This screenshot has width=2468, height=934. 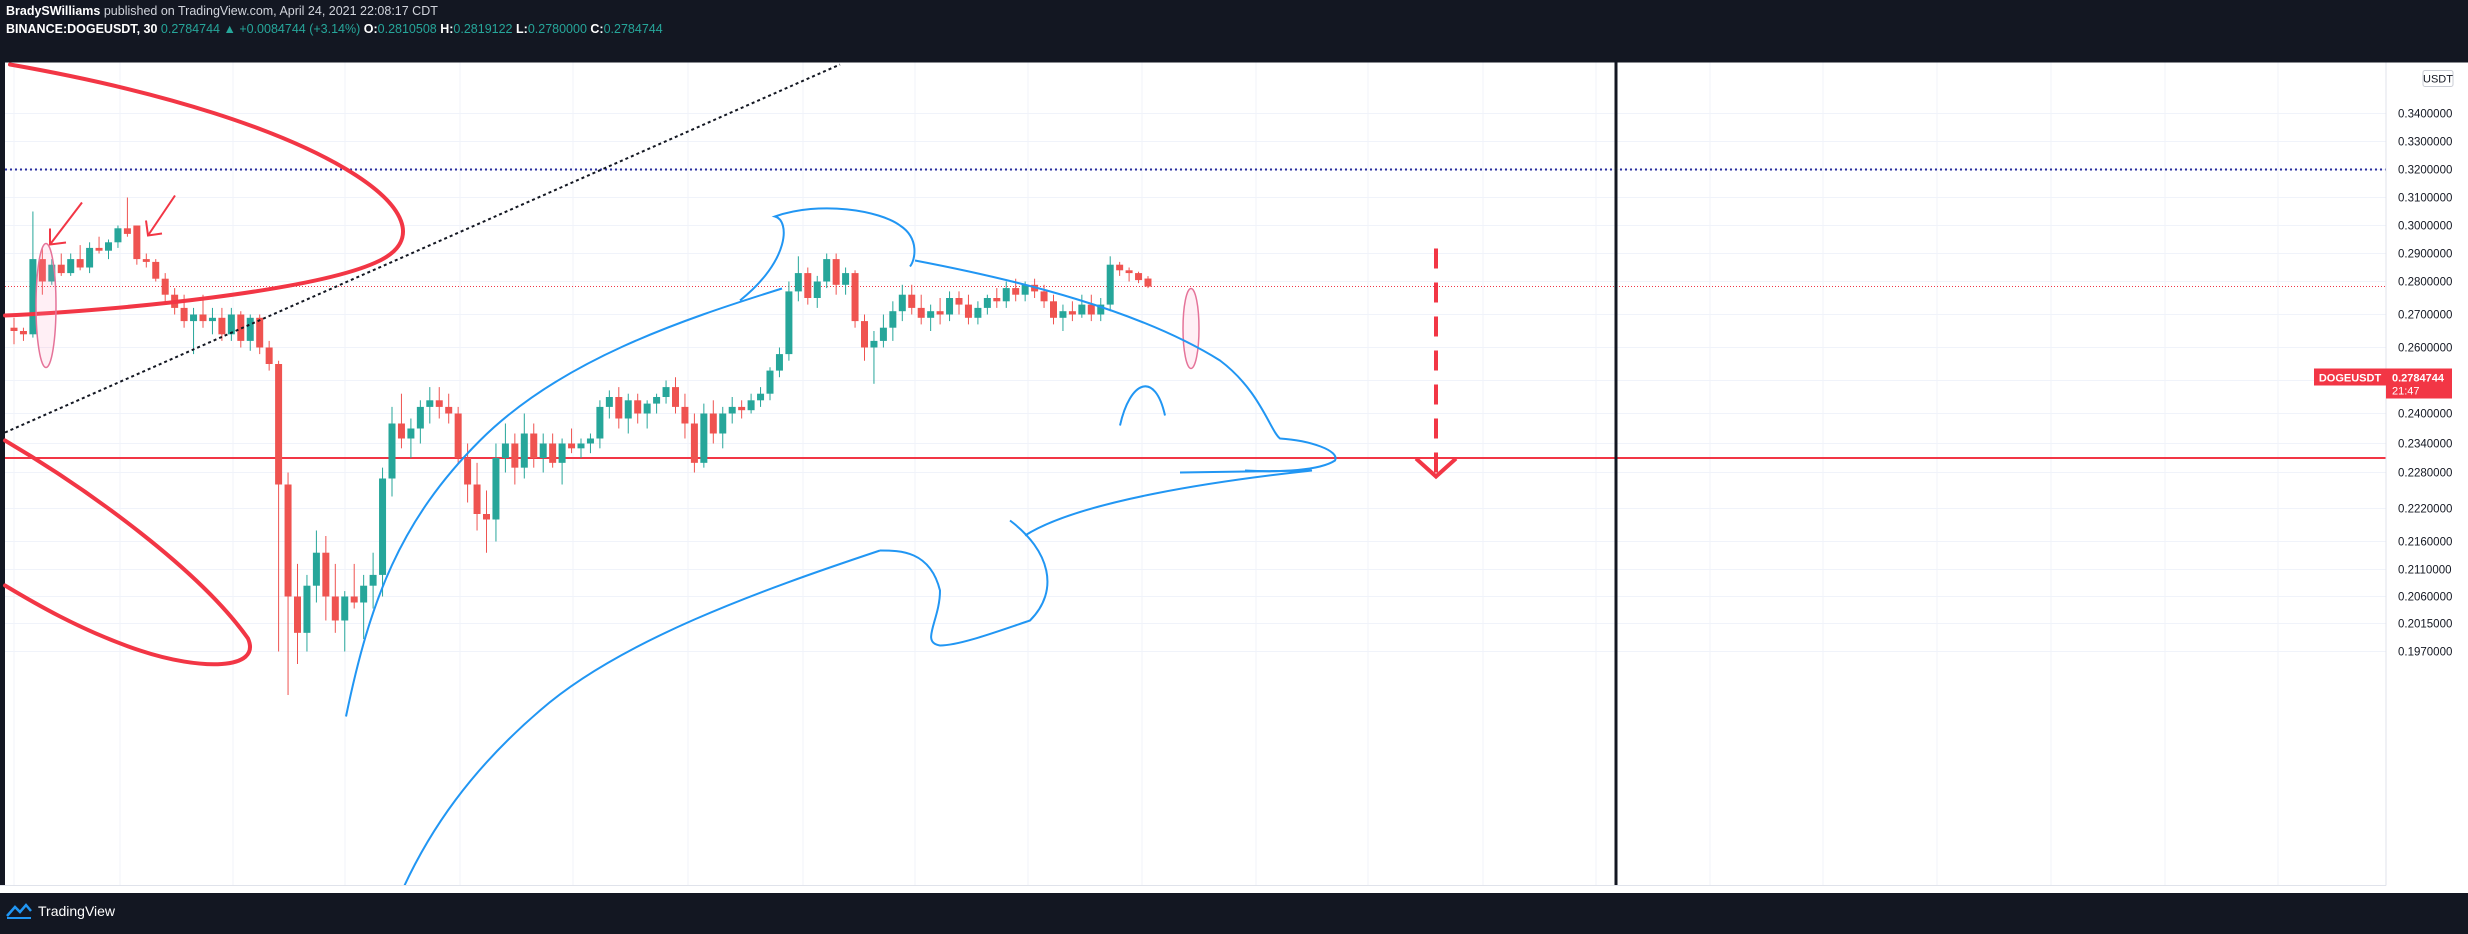 I want to click on interval: 30, so click(x=150, y=29).